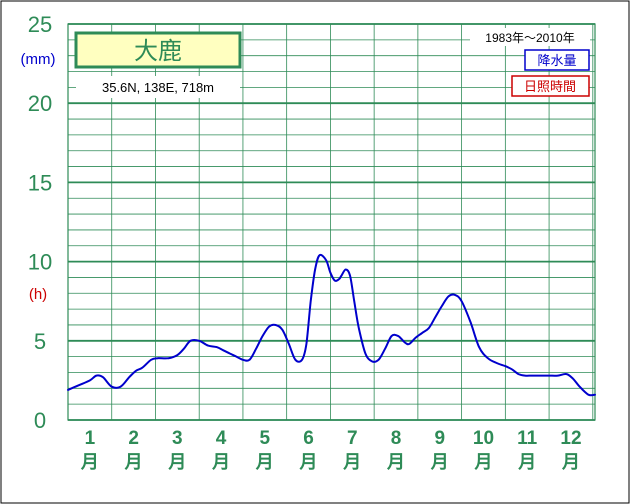  What do you see at coordinates (40, 103) in the screenshot?
I see `y-tick-label: 20` at bounding box center [40, 103].